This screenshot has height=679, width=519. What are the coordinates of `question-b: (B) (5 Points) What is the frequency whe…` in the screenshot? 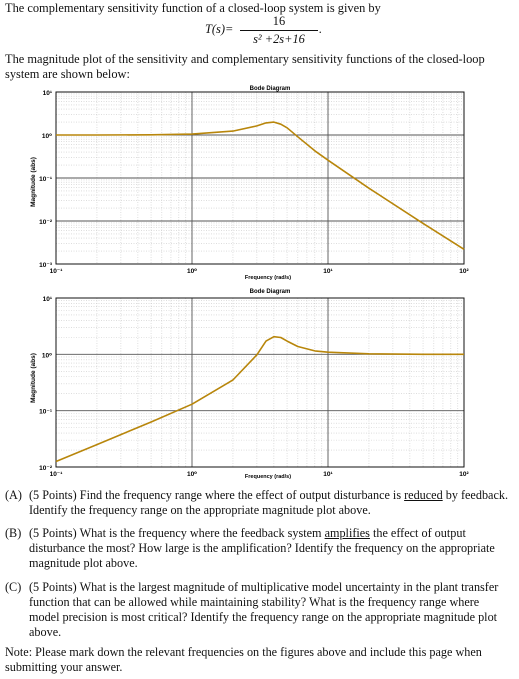 It's located at (257, 548).